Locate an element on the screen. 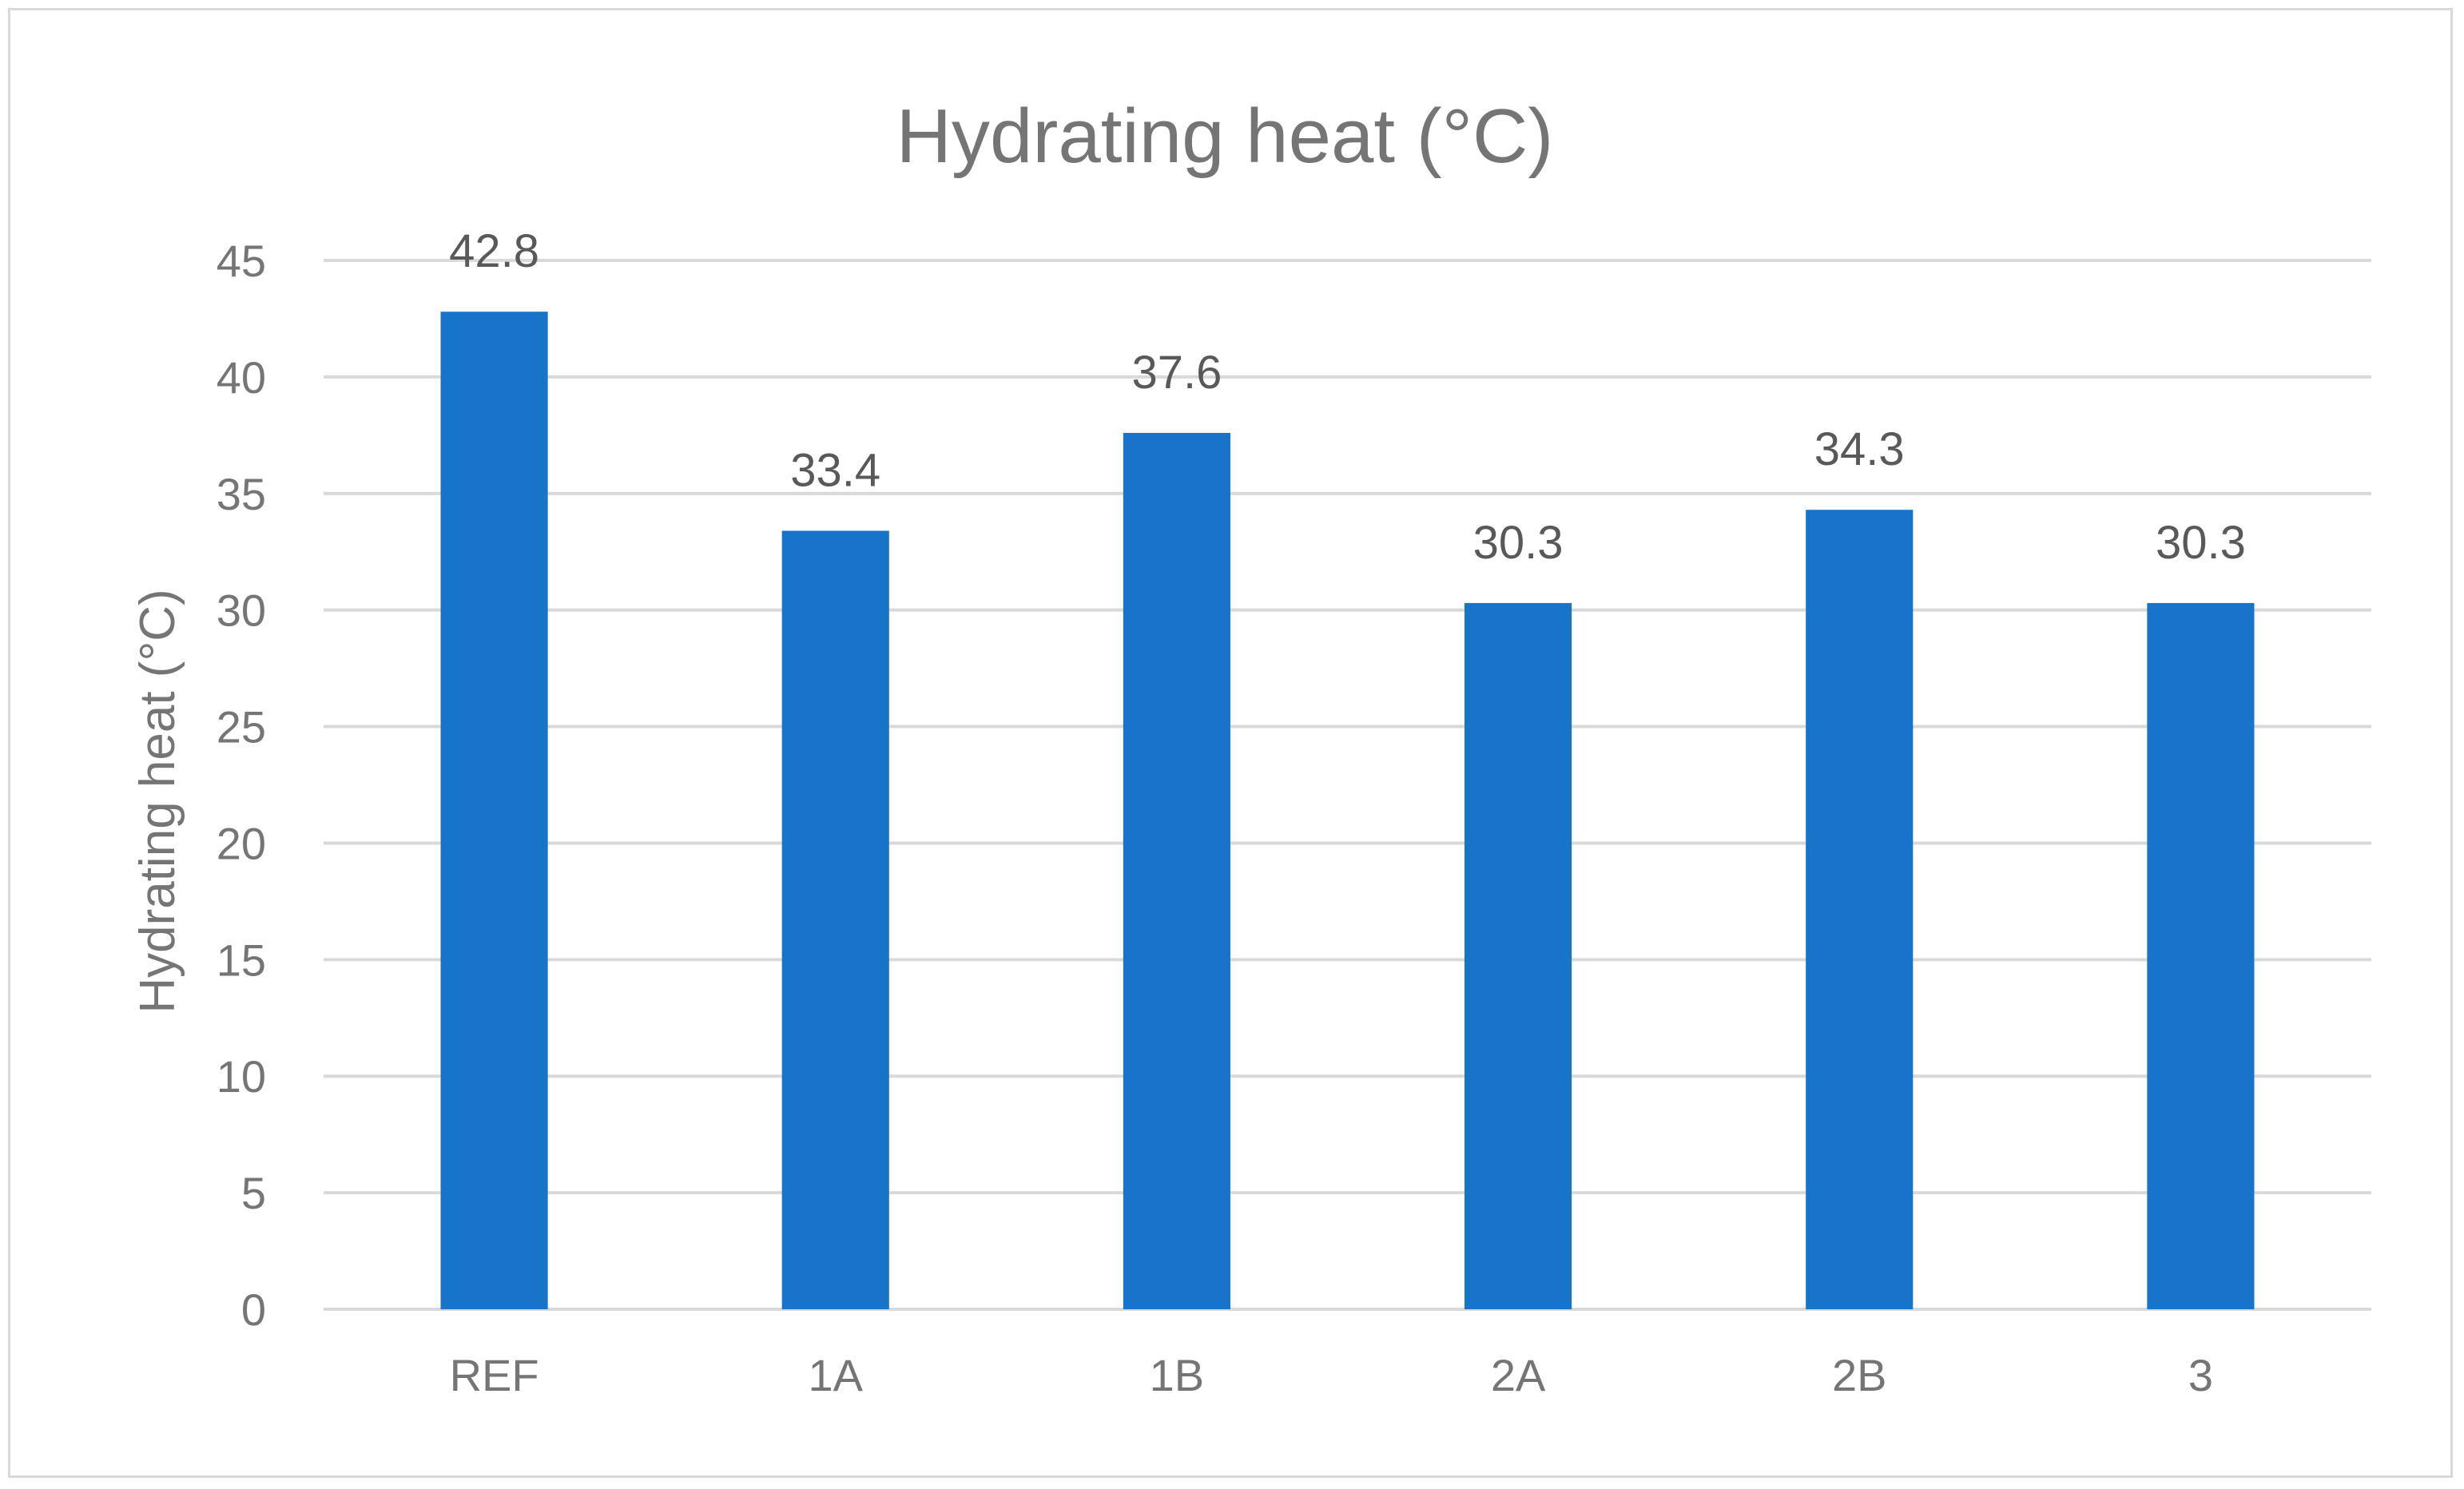  y-tick-label-30: 30 is located at coordinates (241, 611).